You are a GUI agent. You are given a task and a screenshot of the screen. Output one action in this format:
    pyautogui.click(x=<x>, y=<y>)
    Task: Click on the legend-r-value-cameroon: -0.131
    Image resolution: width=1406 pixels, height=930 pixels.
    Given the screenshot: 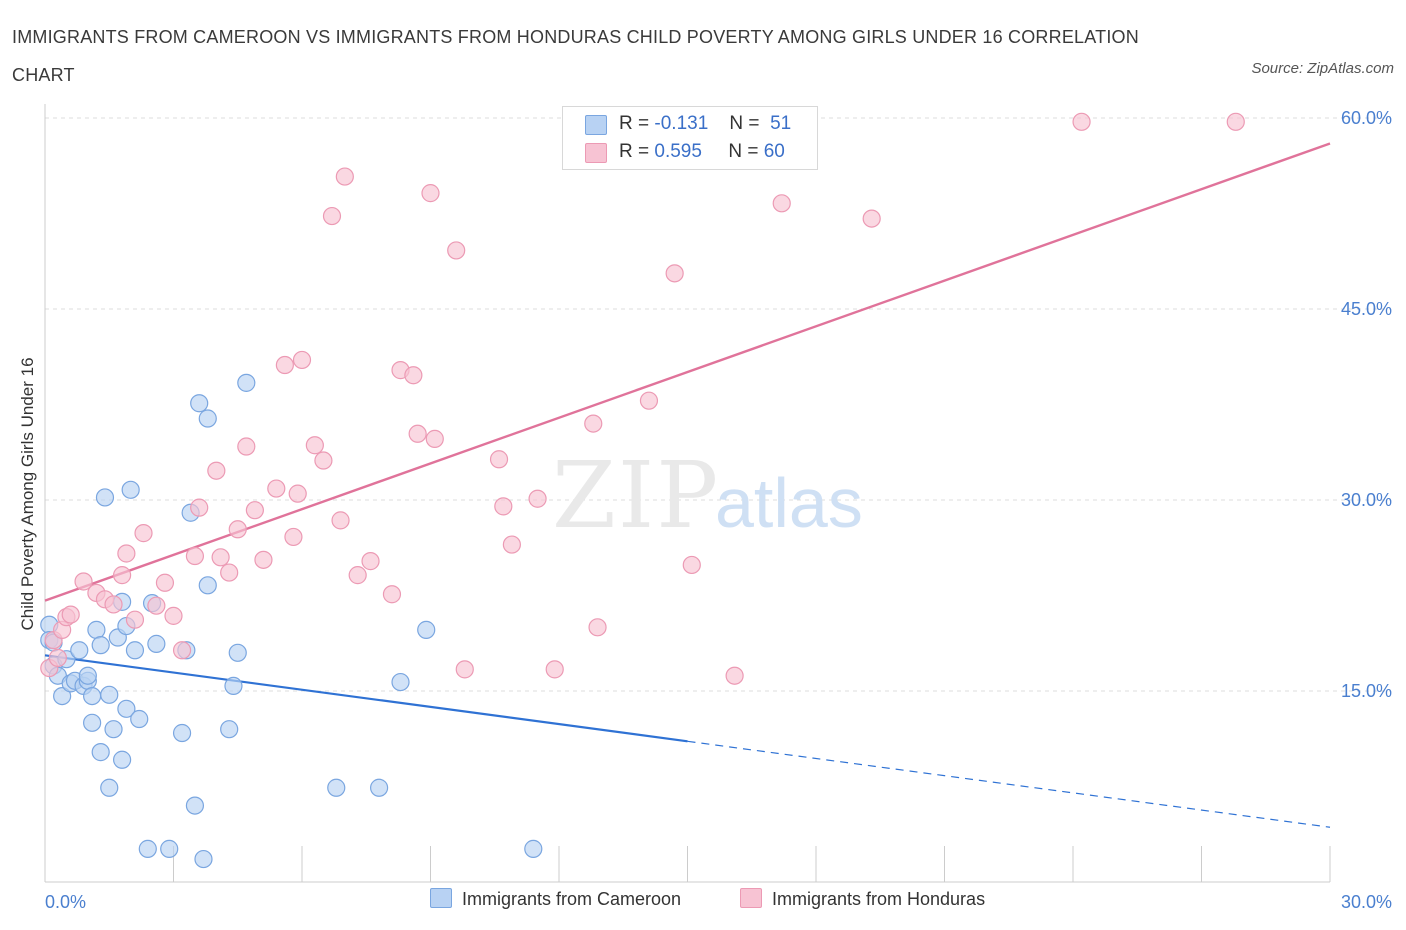 What is the action you would take?
    pyautogui.click(x=681, y=123)
    